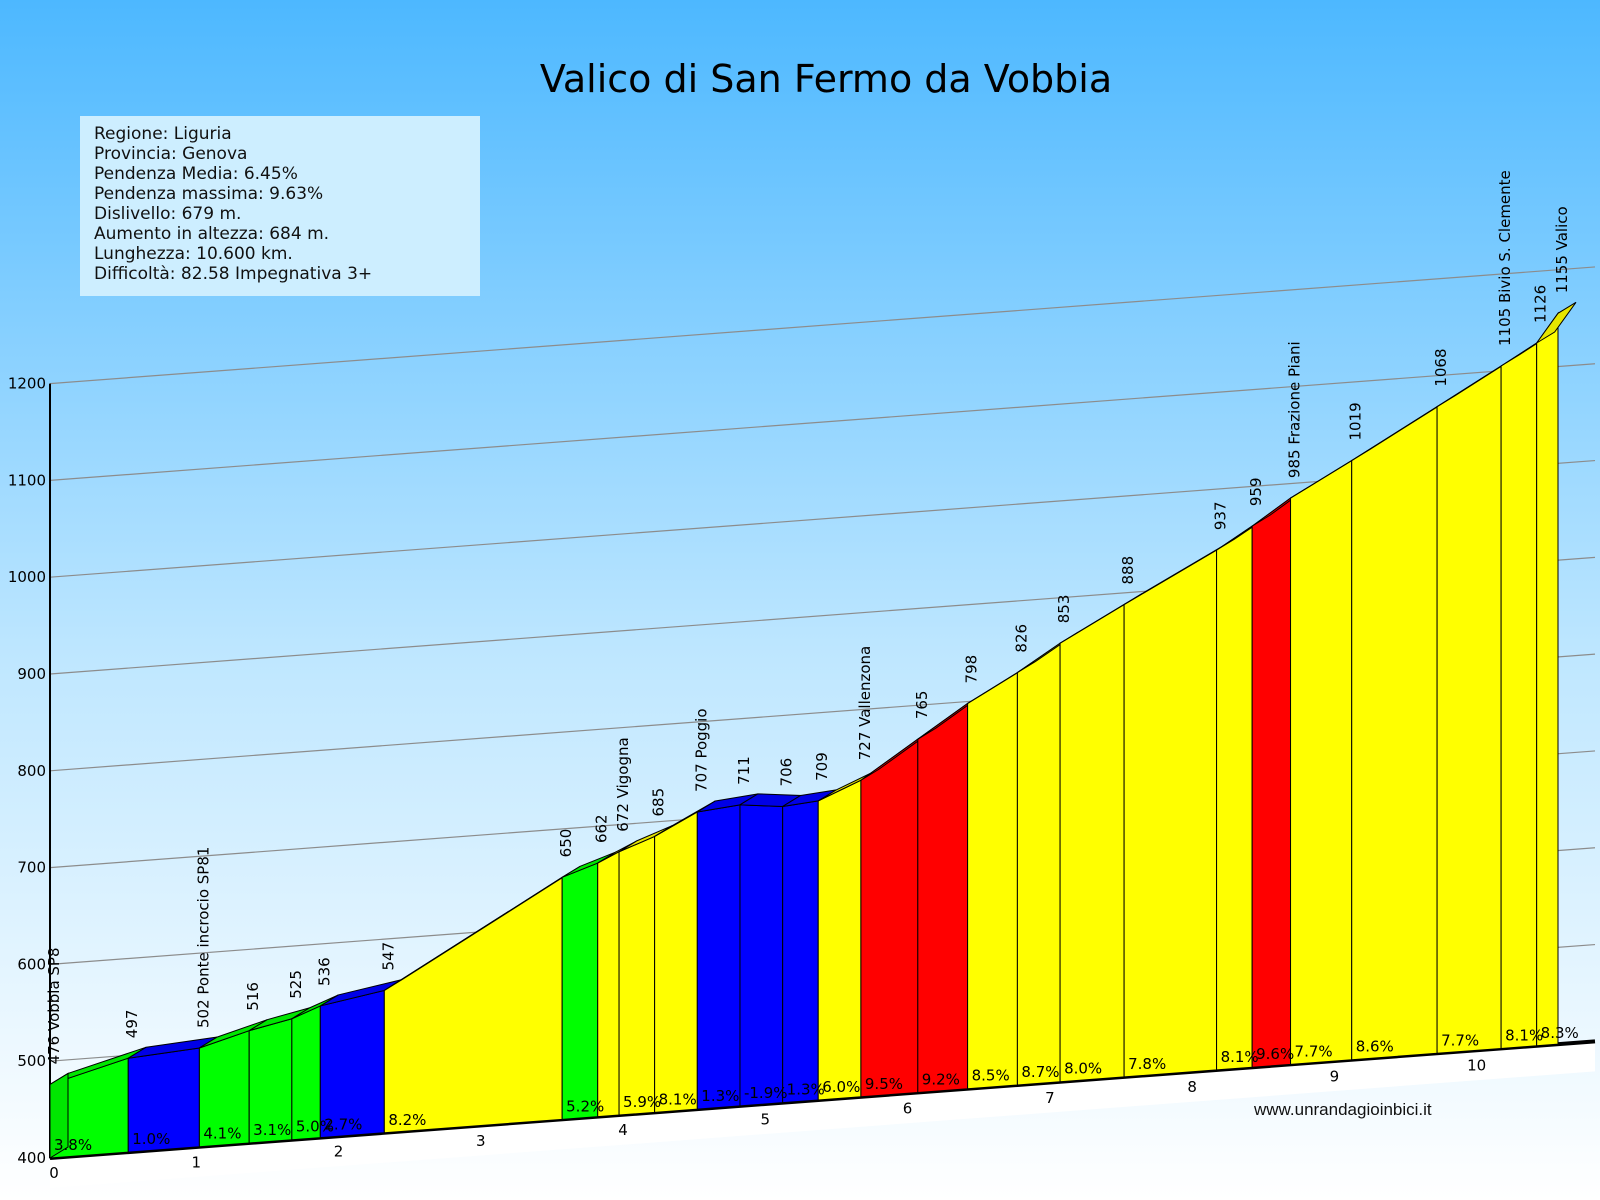 This screenshot has height=1200, width=1600. I want to click on grade-label: 5.9%, so click(642, 1102).